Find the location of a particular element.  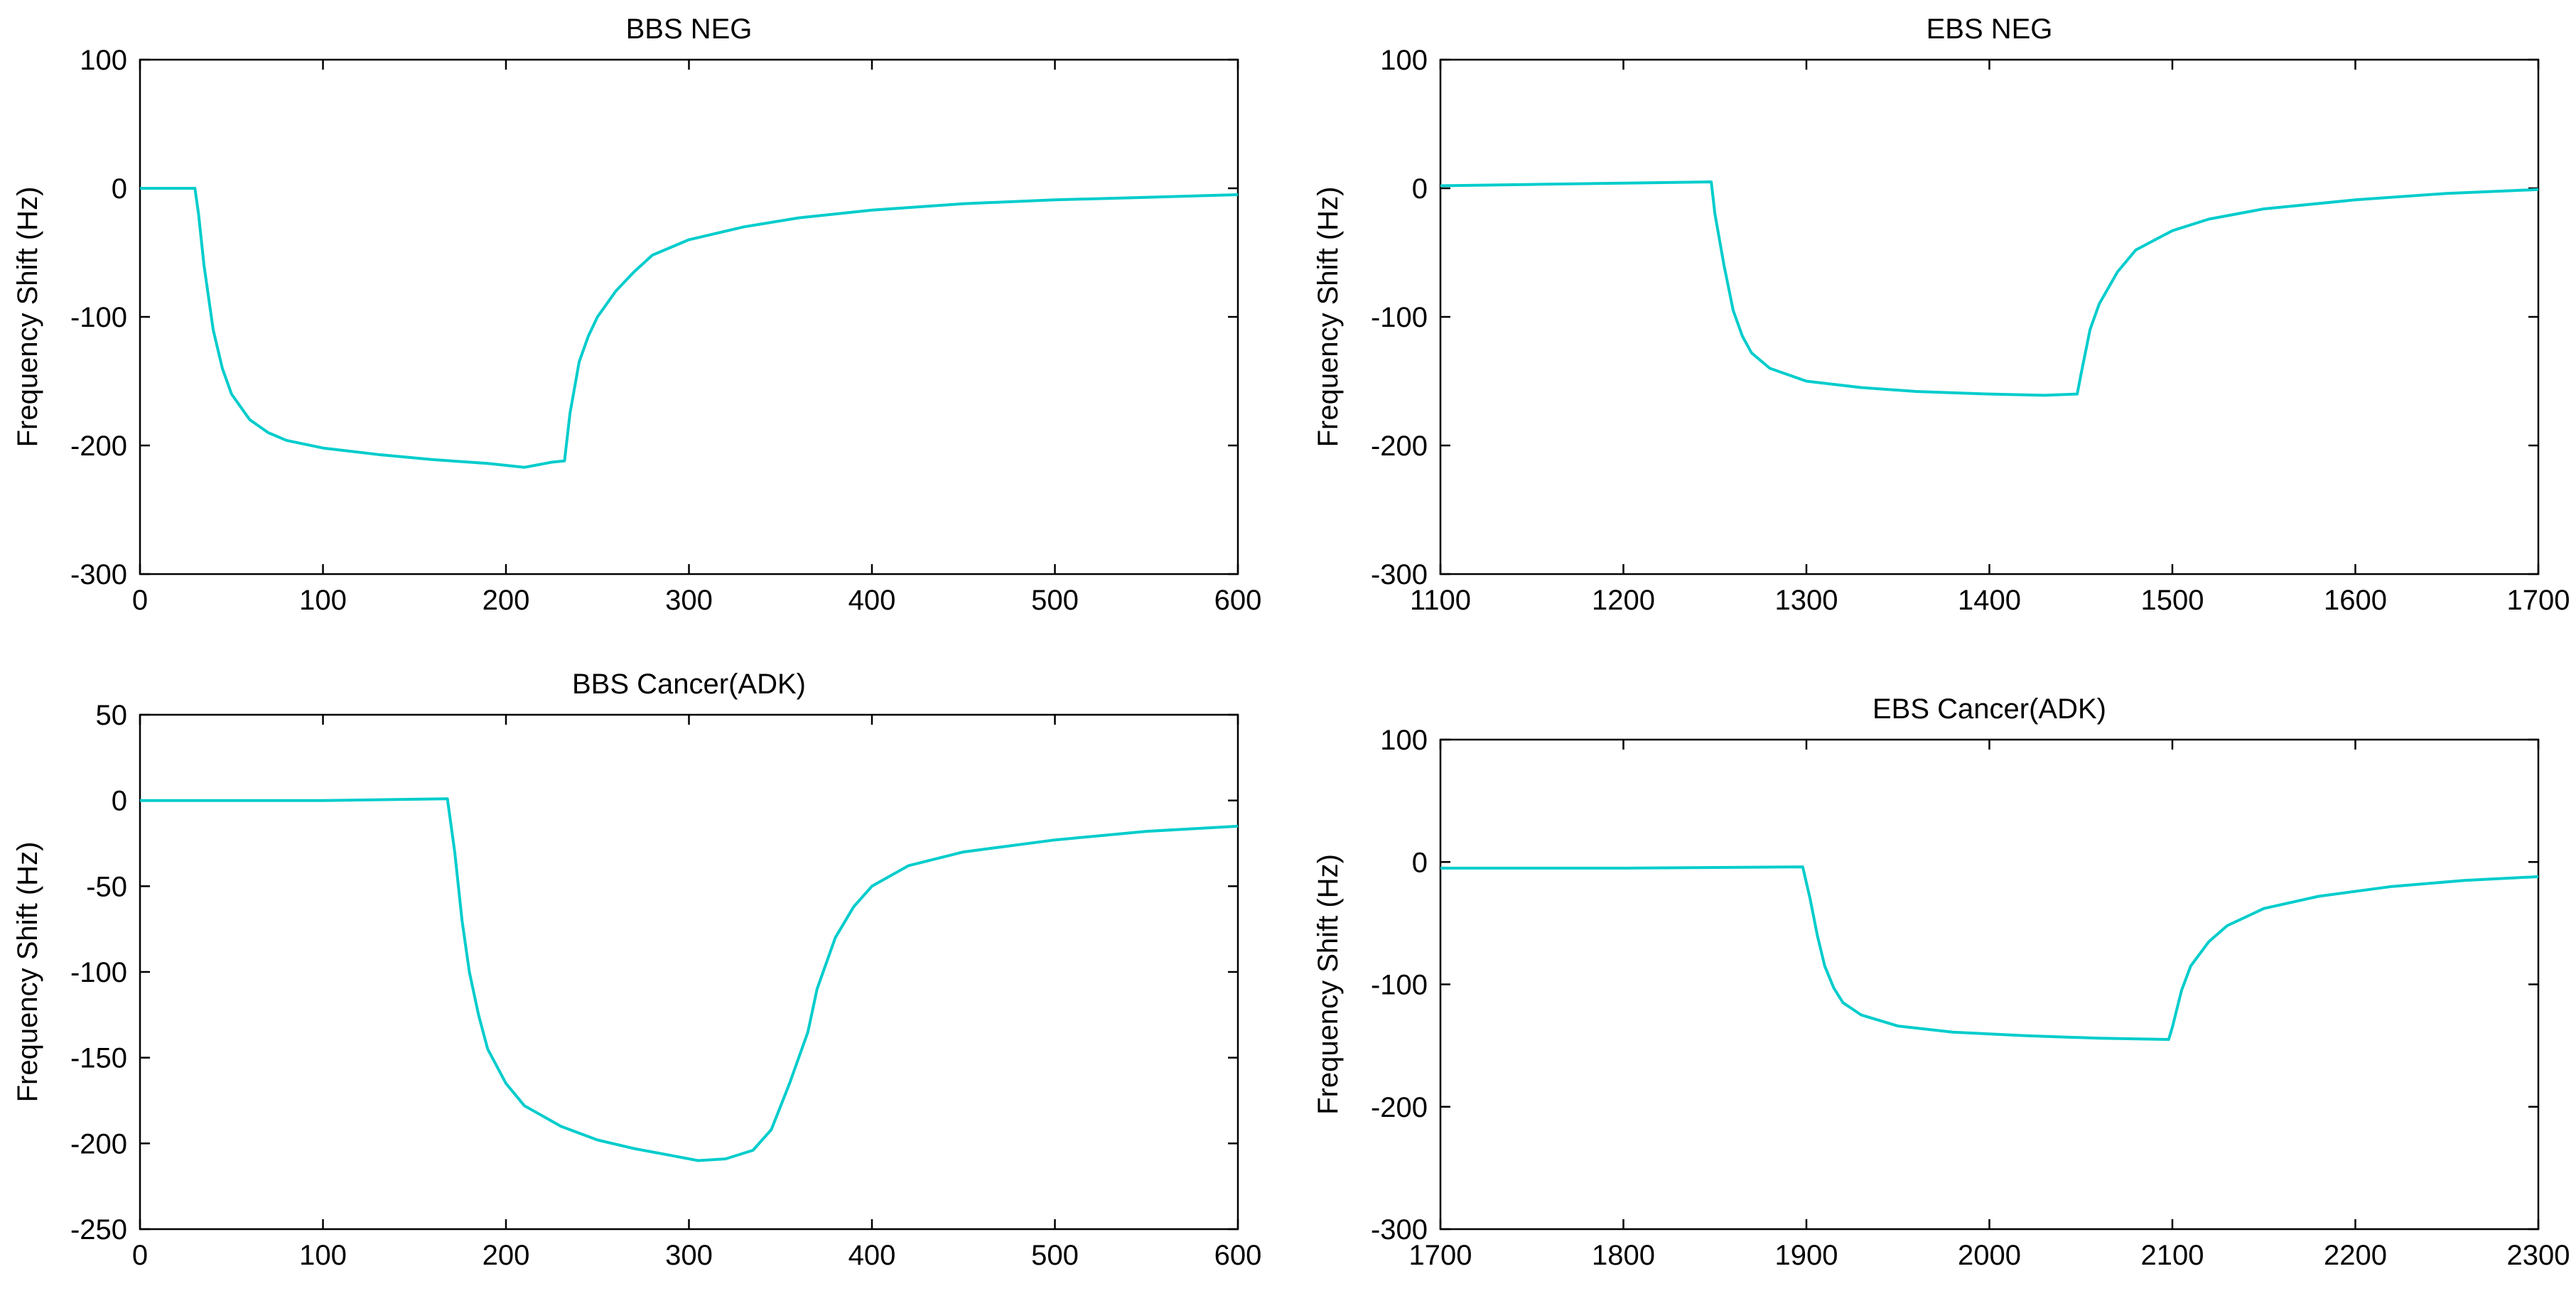

x-tick-label: 1500 is located at coordinates (2172, 600).